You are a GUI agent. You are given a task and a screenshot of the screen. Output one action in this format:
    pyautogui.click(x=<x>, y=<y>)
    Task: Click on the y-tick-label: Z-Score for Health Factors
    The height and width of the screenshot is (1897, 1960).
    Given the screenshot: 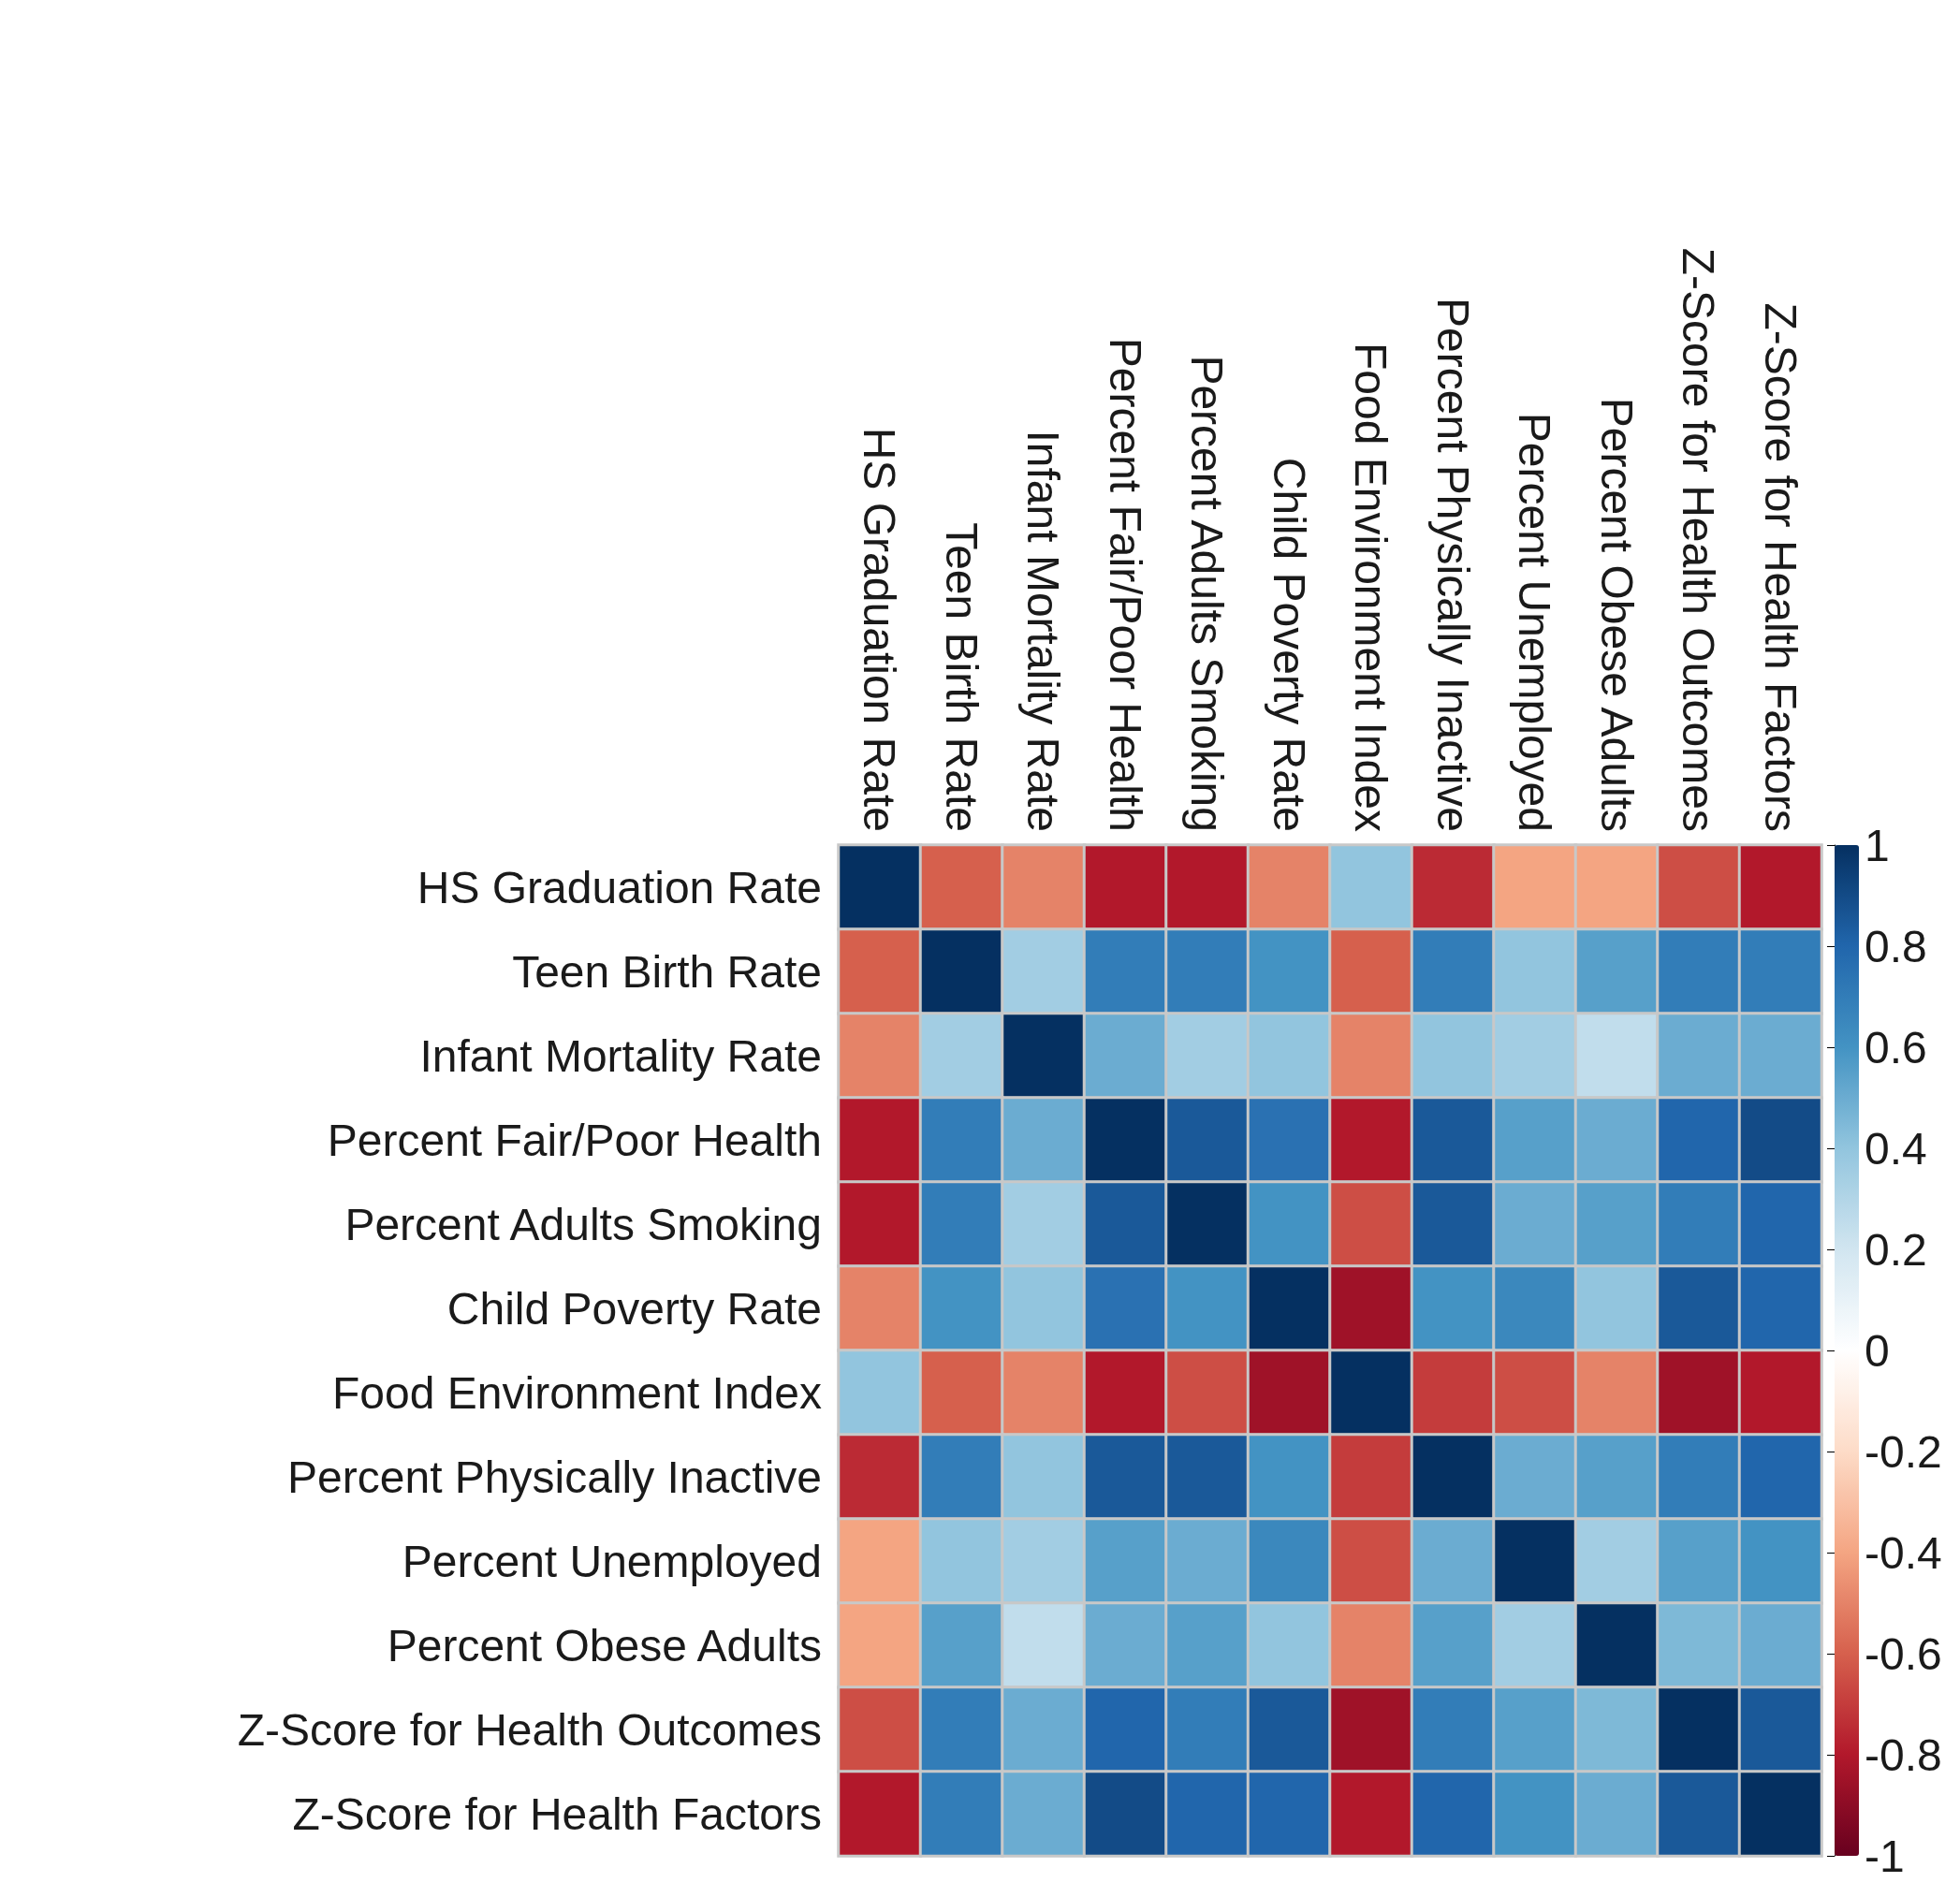 What is the action you would take?
    pyautogui.click(x=557, y=1813)
    